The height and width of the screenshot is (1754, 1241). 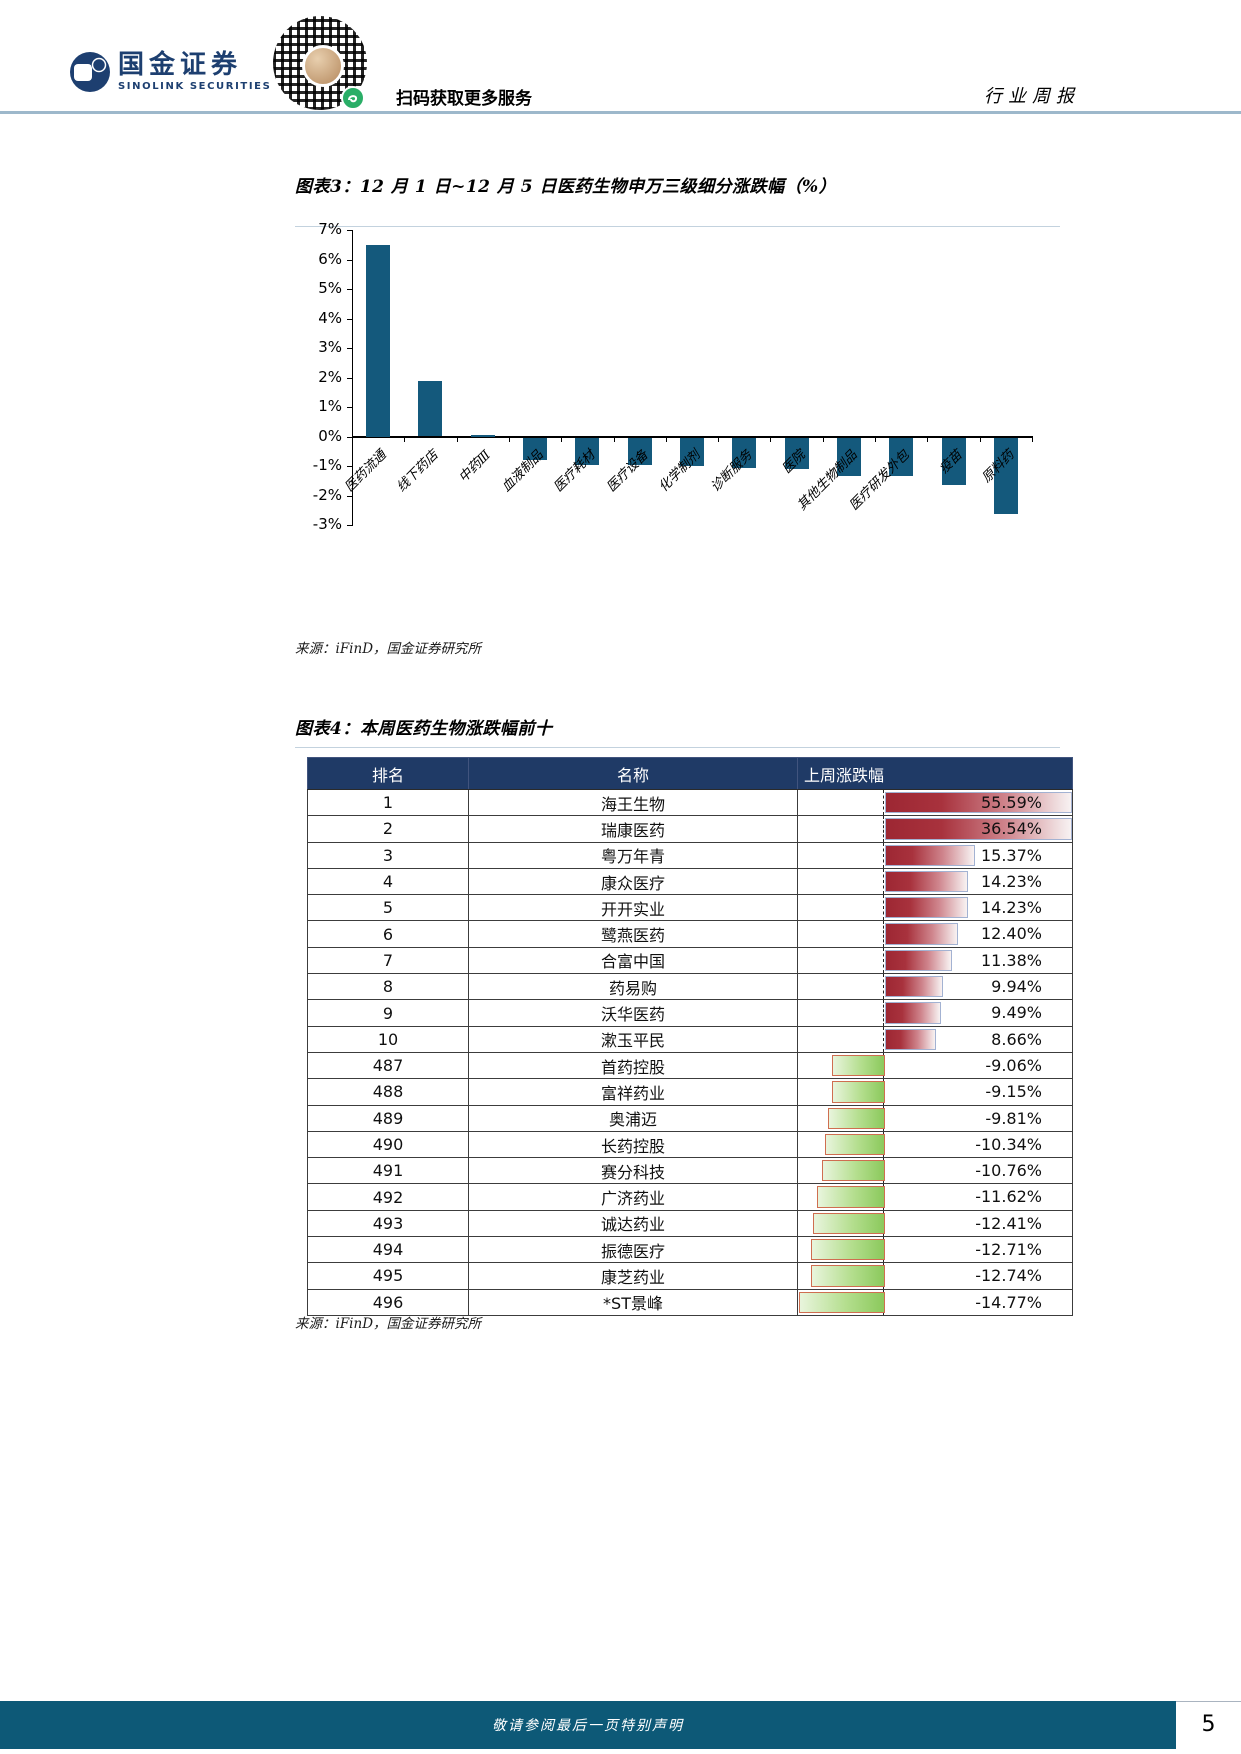 I want to click on stock-name-cell: 富祥药业, so click(x=633, y=1092).